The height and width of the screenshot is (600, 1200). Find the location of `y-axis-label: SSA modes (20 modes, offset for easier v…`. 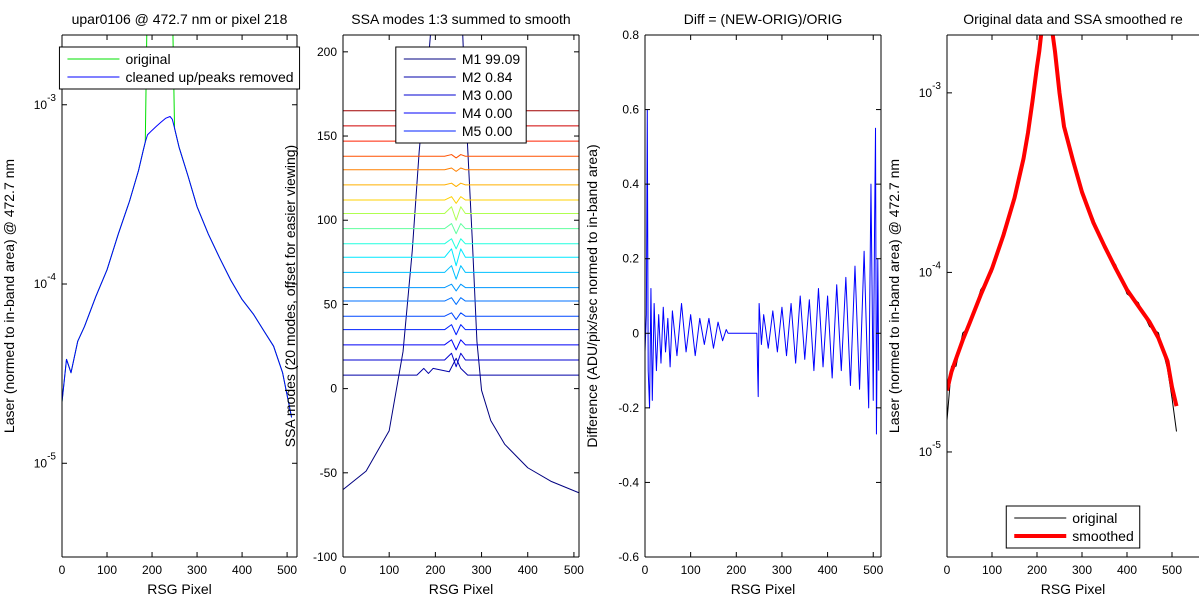

y-axis-label: SSA modes (20 modes, offset for easier v… is located at coordinates (290, 296).